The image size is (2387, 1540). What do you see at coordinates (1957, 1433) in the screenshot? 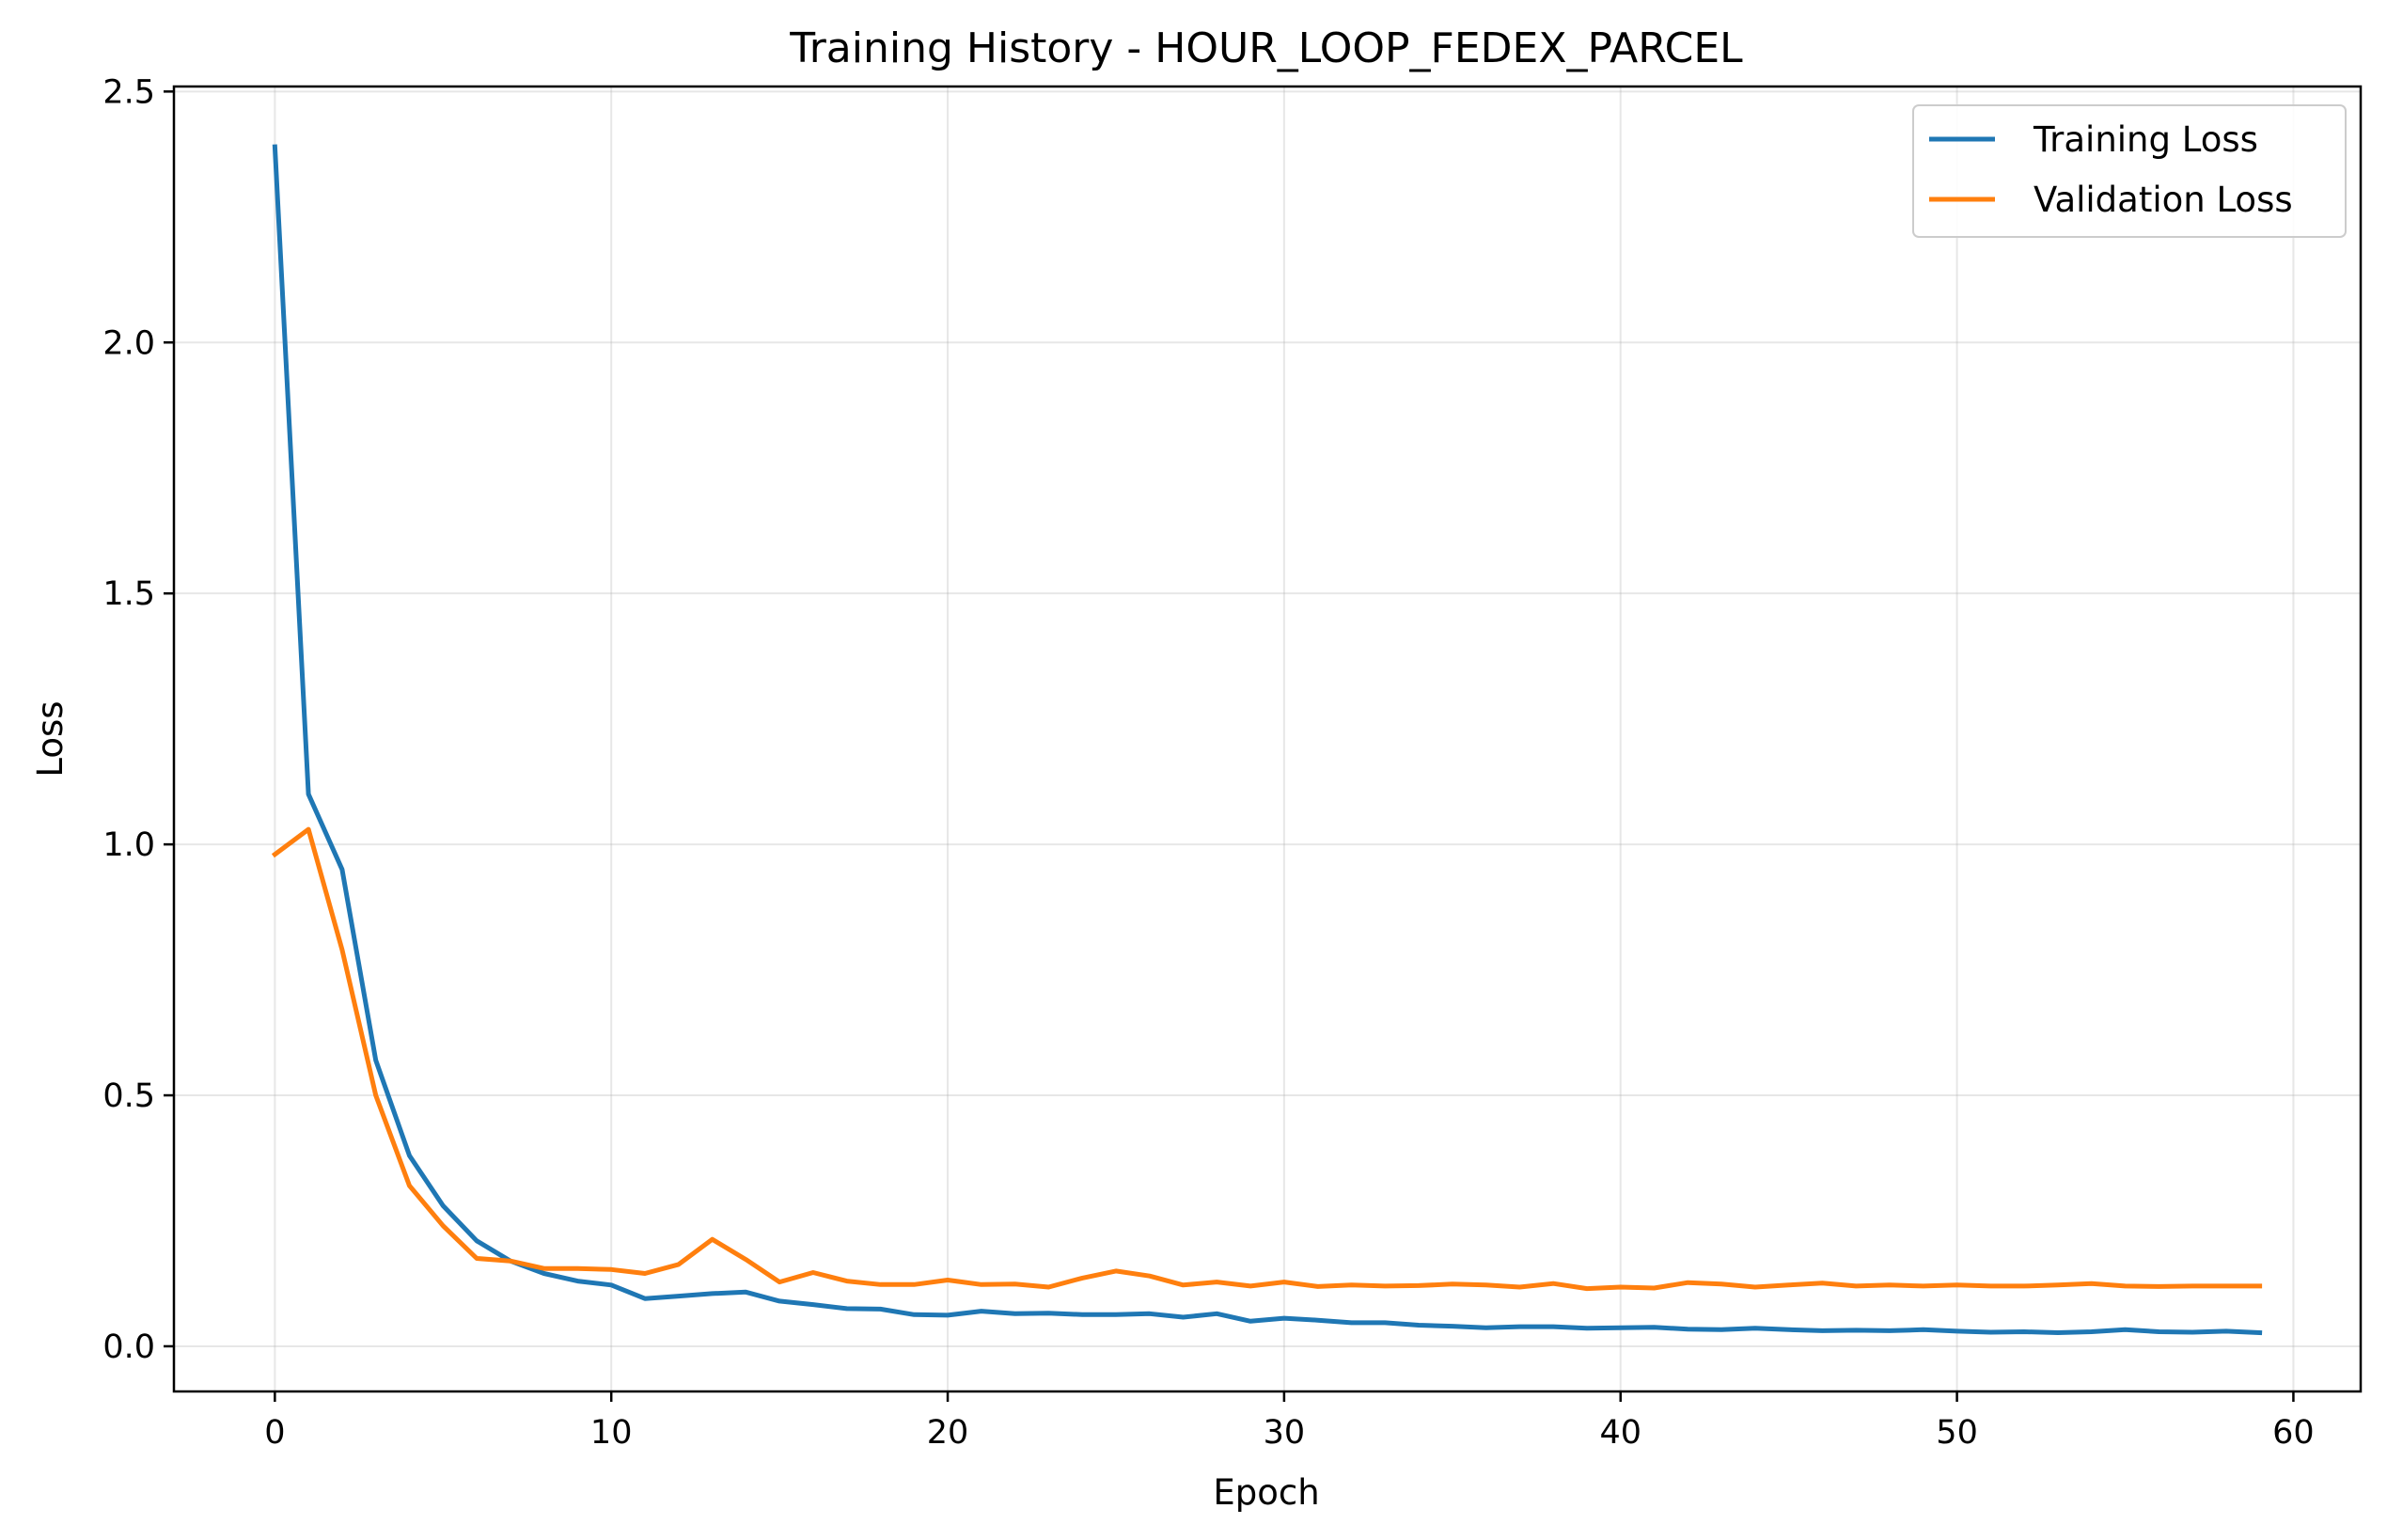
I see `x-tick-label: 50` at bounding box center [1957, 1433].